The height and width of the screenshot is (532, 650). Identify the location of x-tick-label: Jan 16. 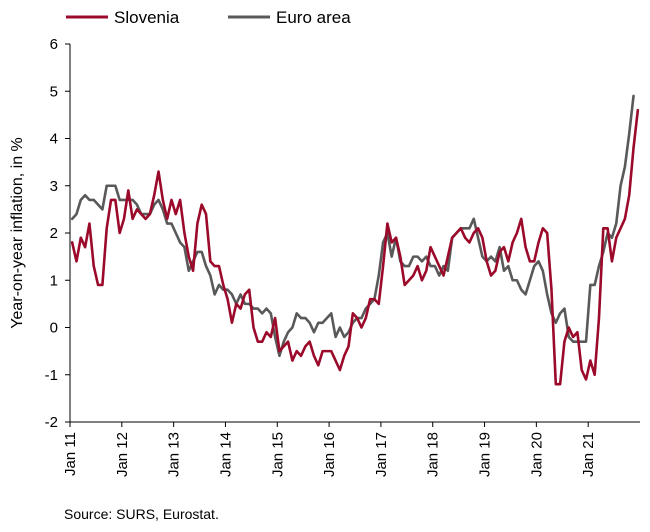
(329, 454).